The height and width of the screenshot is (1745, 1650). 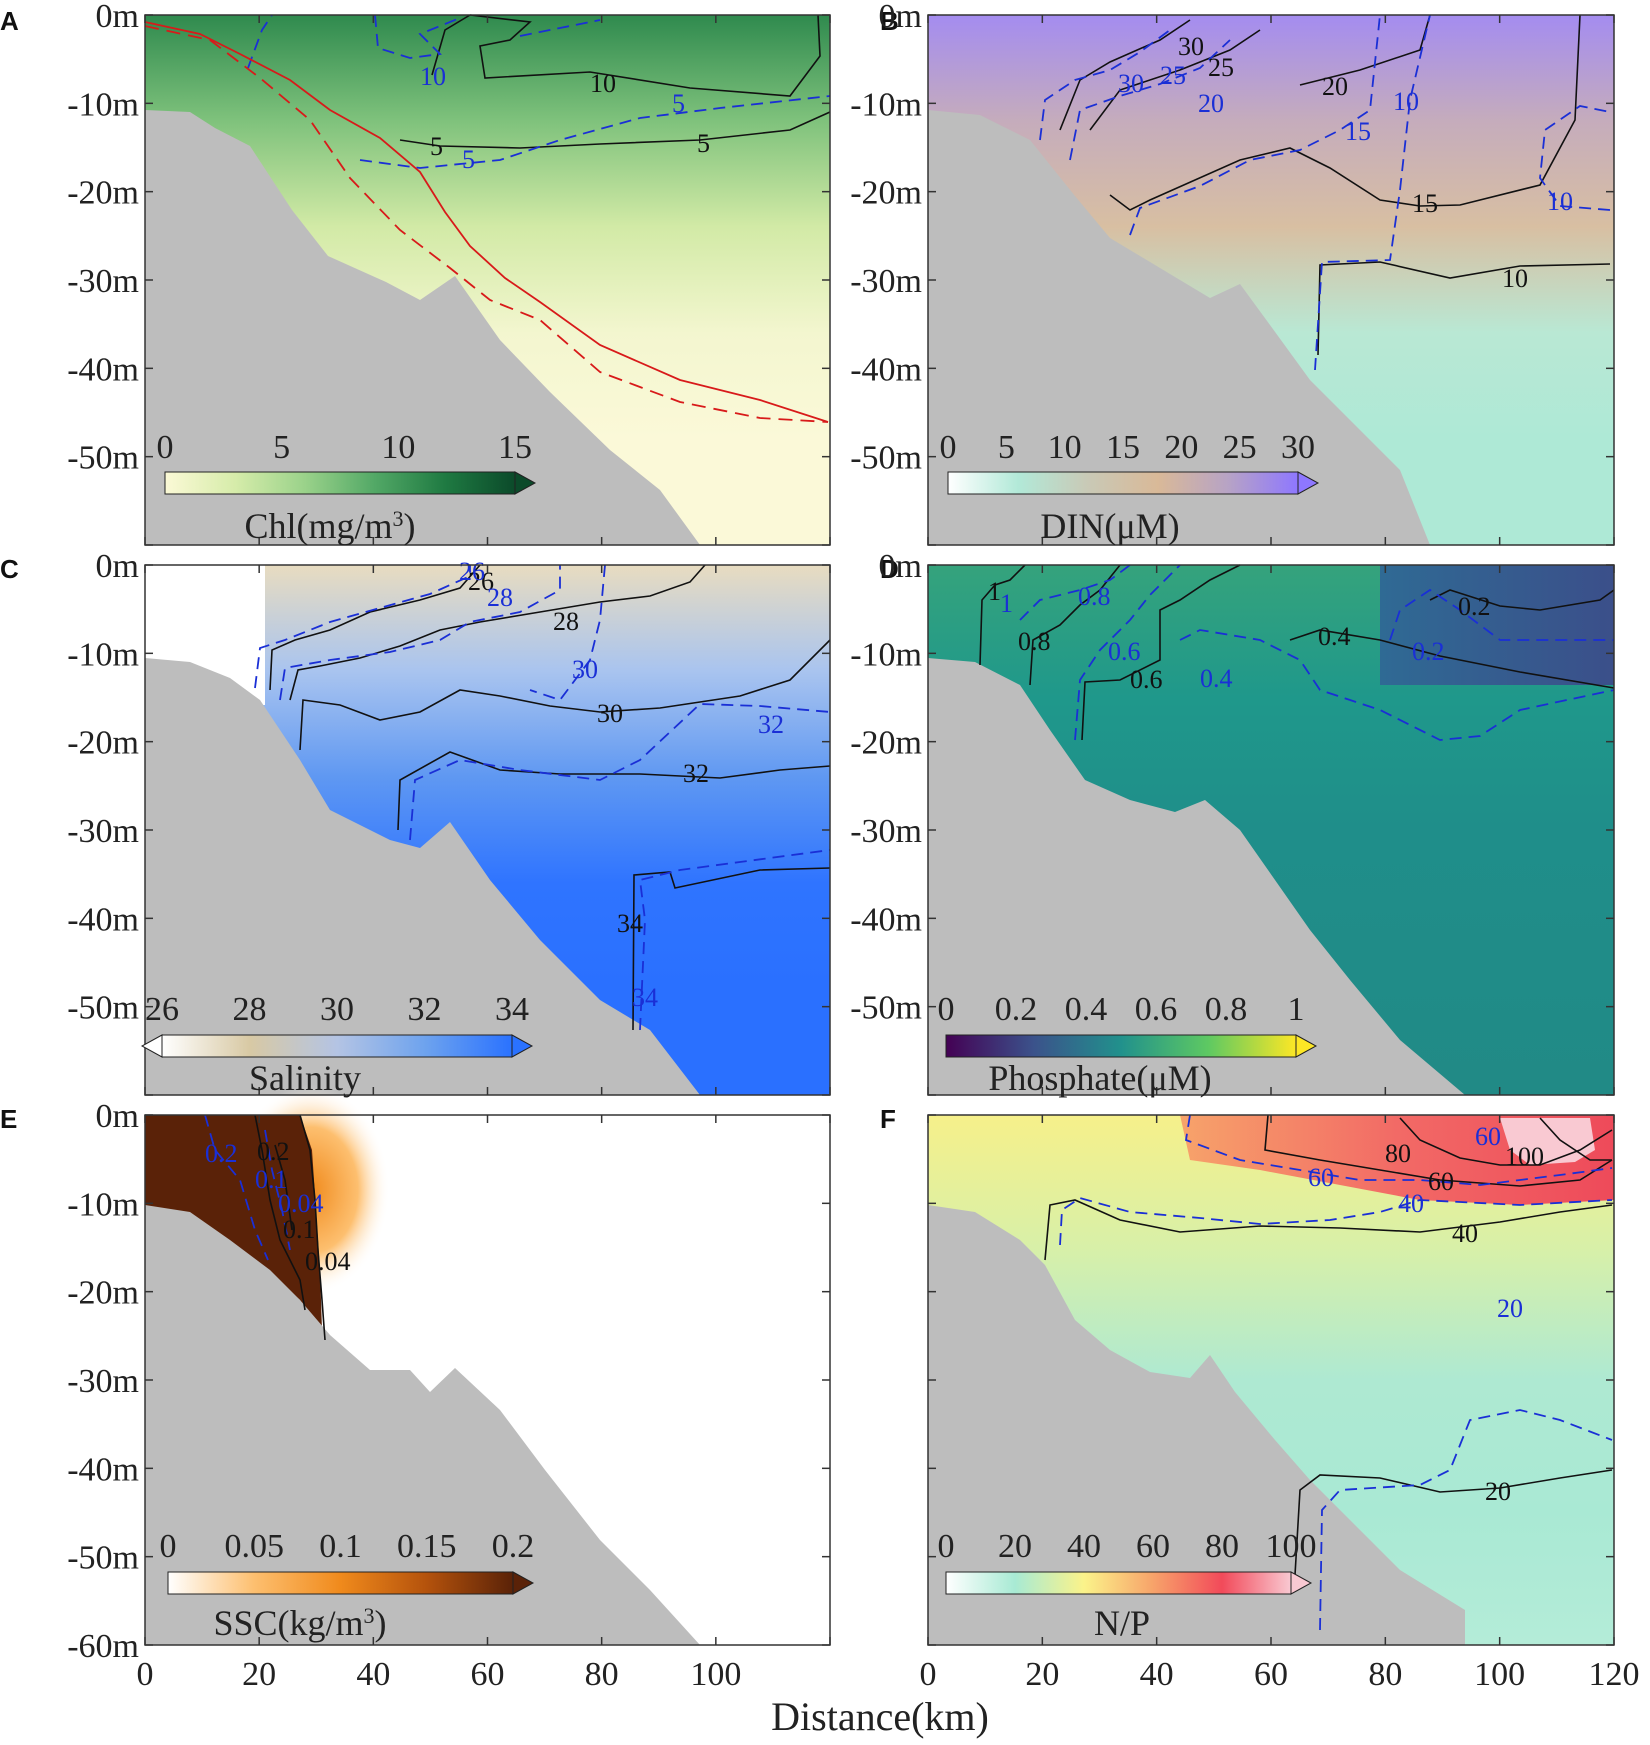 I want to click on panel-C-contour-labels: 26 28 30 32 34 26 28 30 32 34, so click(x=621, y=784).